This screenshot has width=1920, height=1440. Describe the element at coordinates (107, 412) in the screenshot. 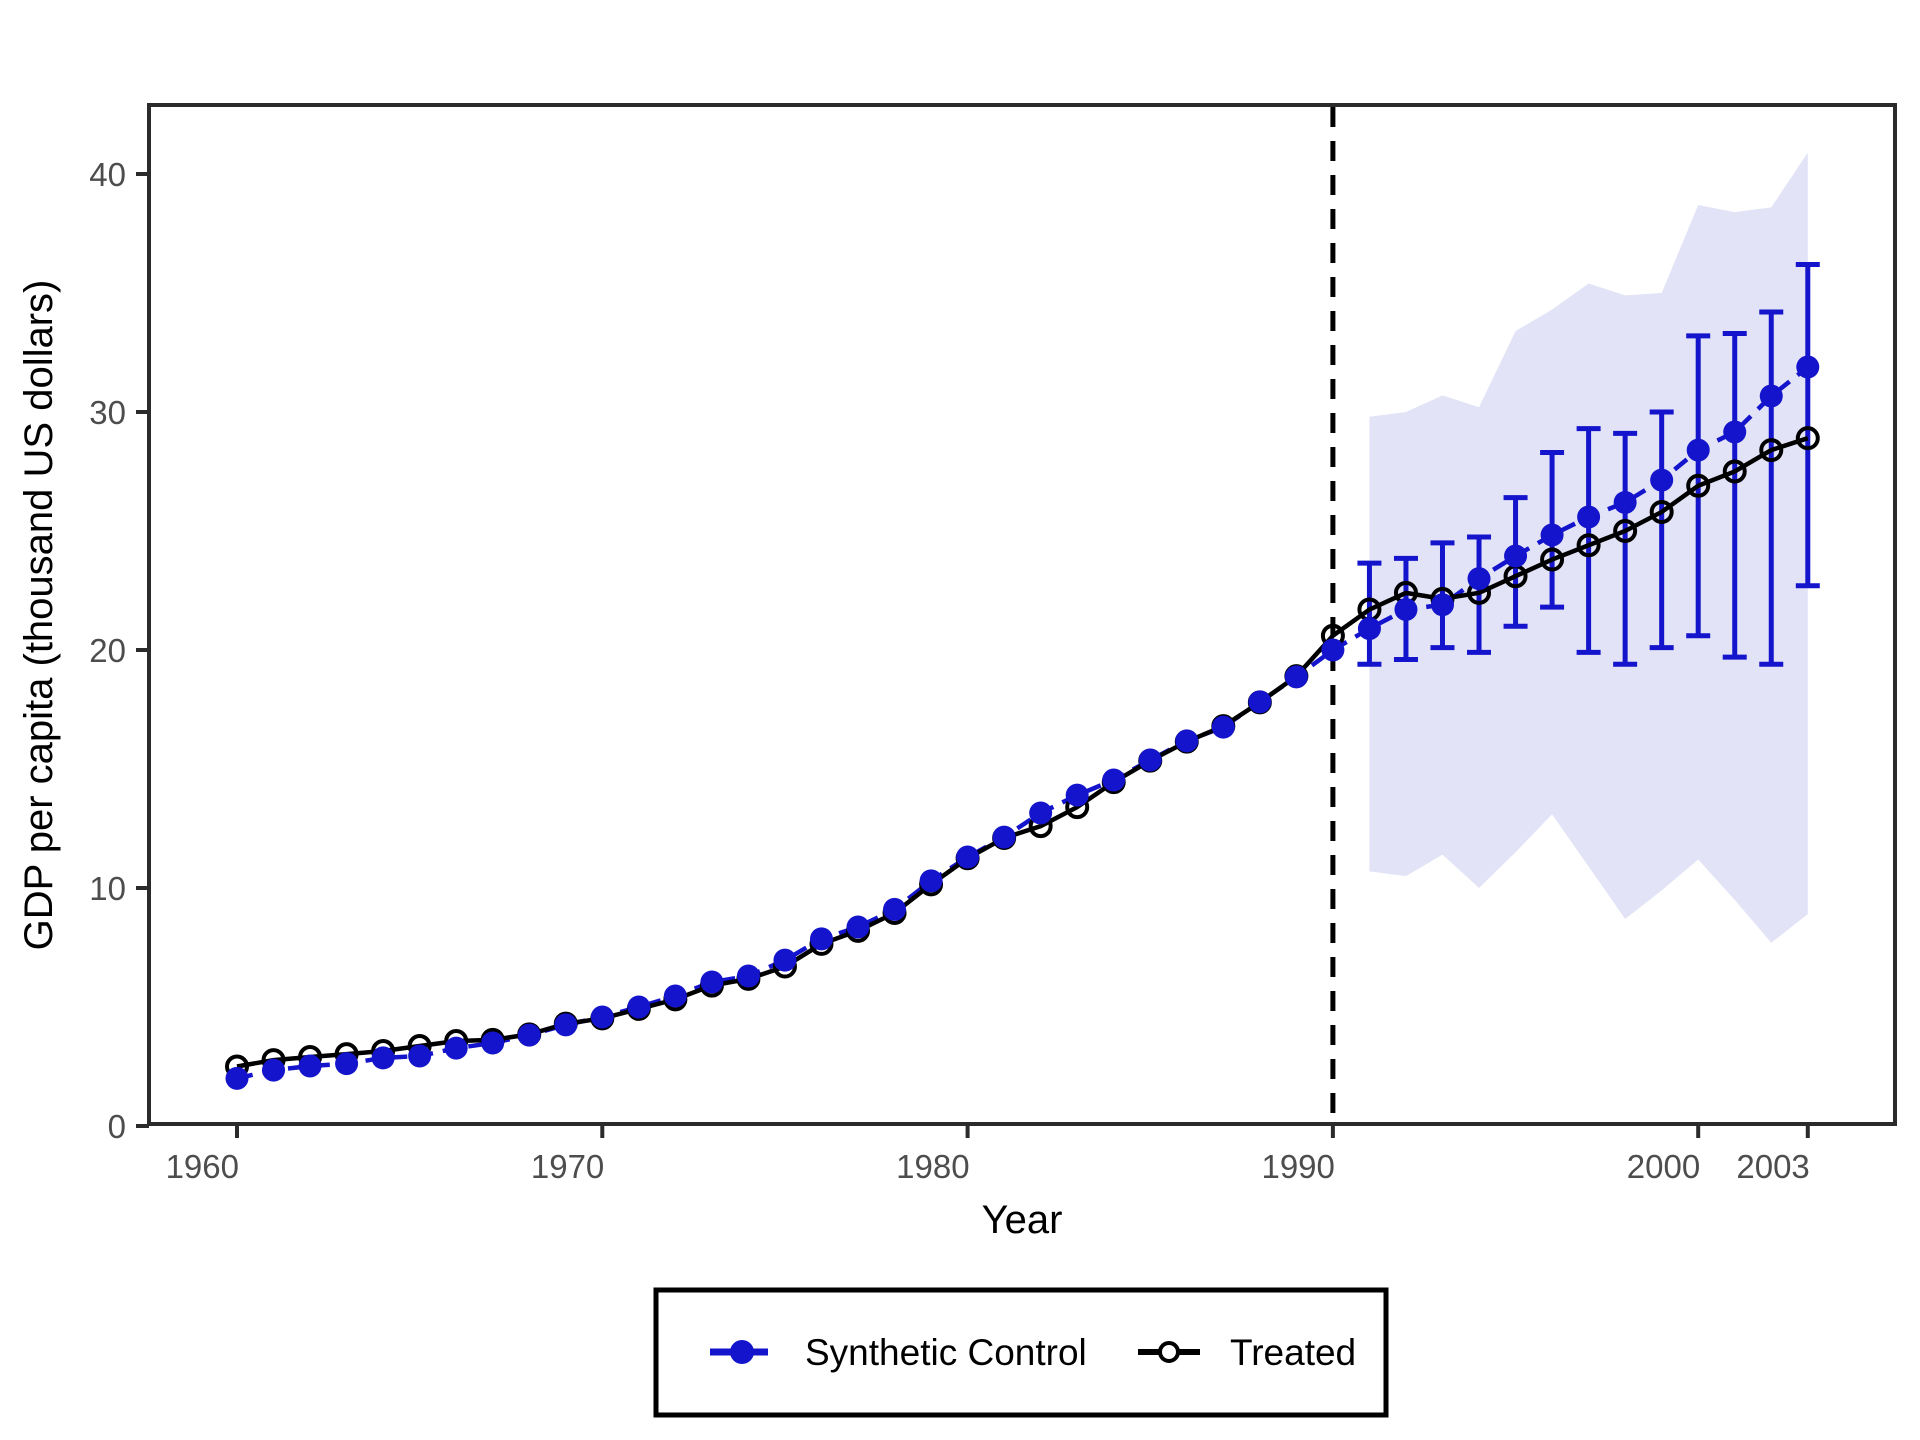

I see `y-tick-label: 30` at that location.